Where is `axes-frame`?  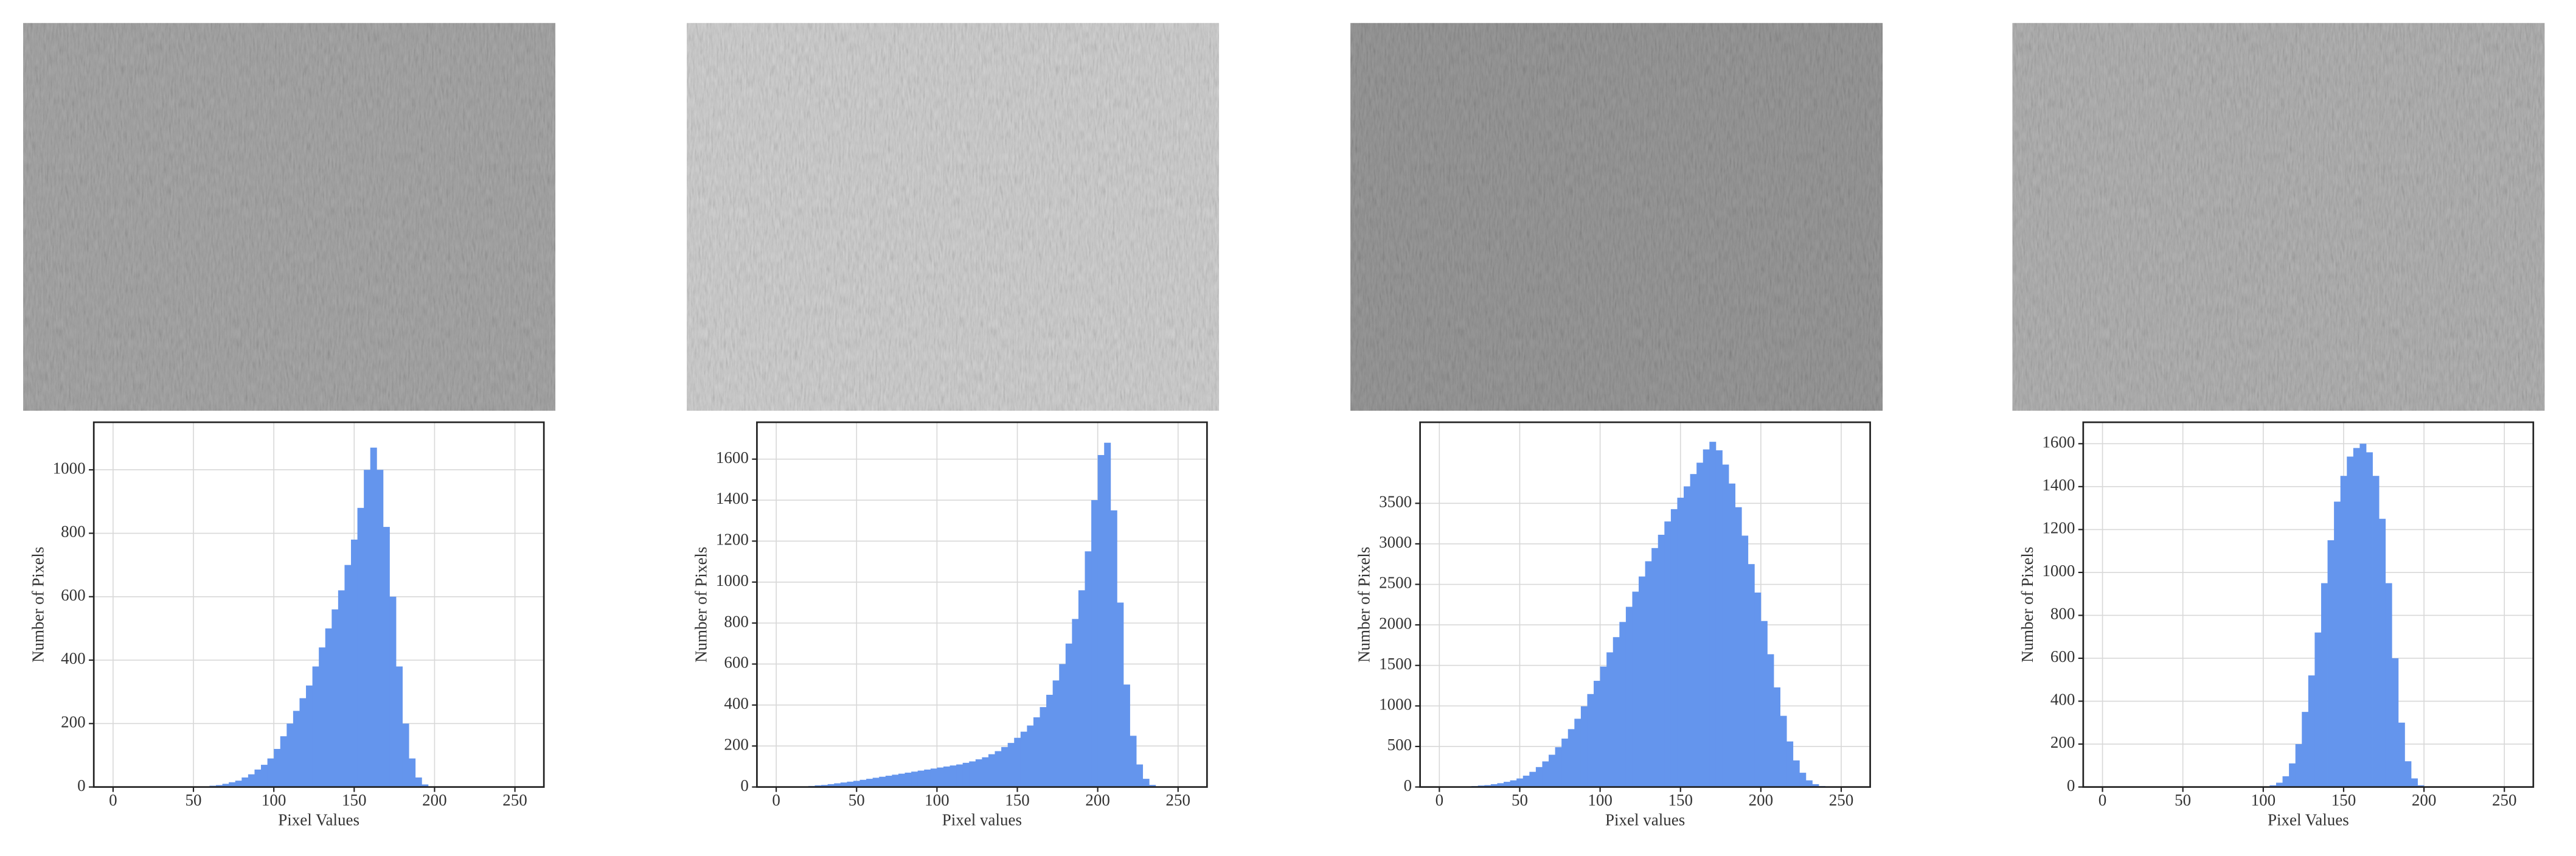
axes-frame is located at coordinates (1645, 604).